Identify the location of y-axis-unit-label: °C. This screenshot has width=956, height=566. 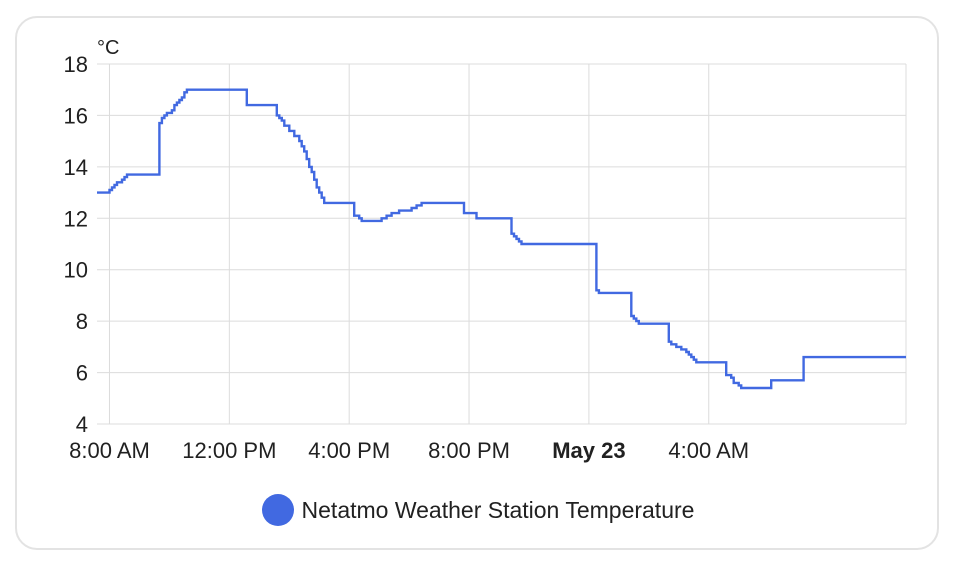
(108, 48).